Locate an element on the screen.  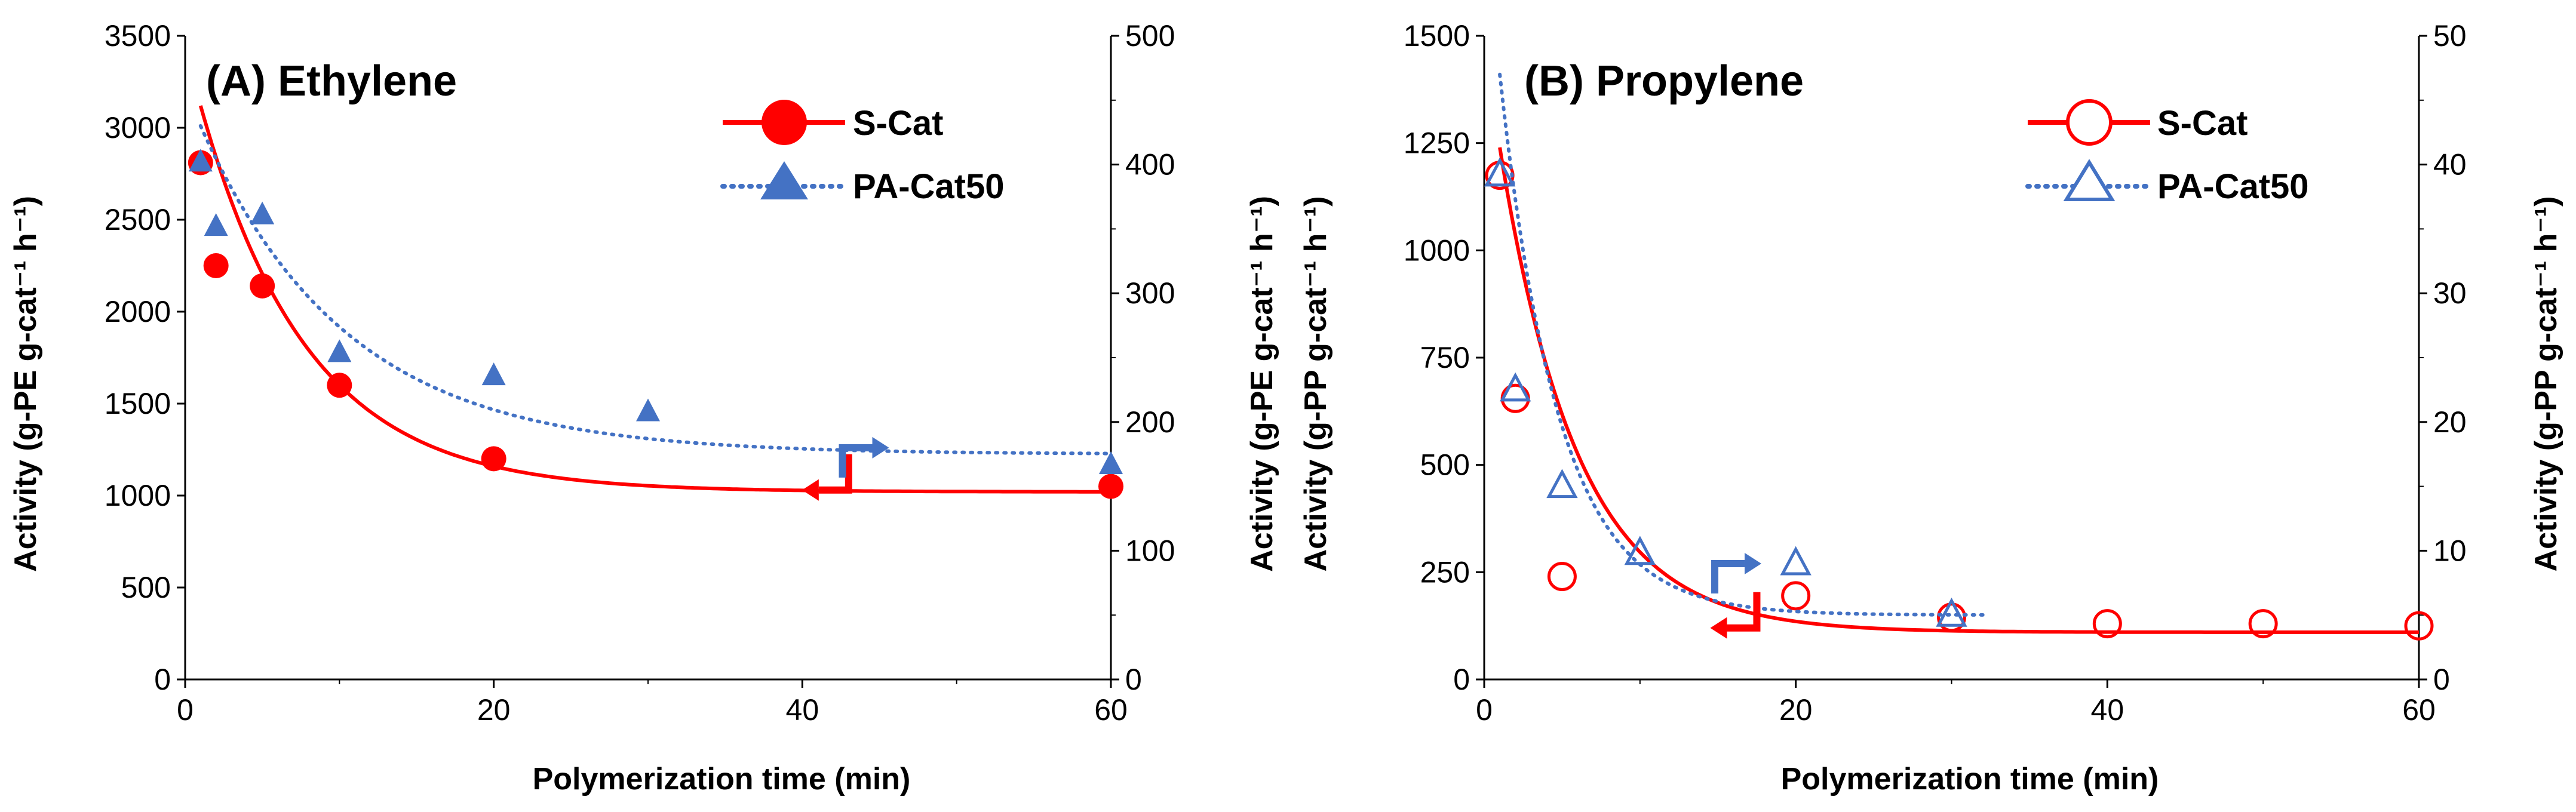
right-y-tick-label: 50 is located at coordinates (2450, 36).